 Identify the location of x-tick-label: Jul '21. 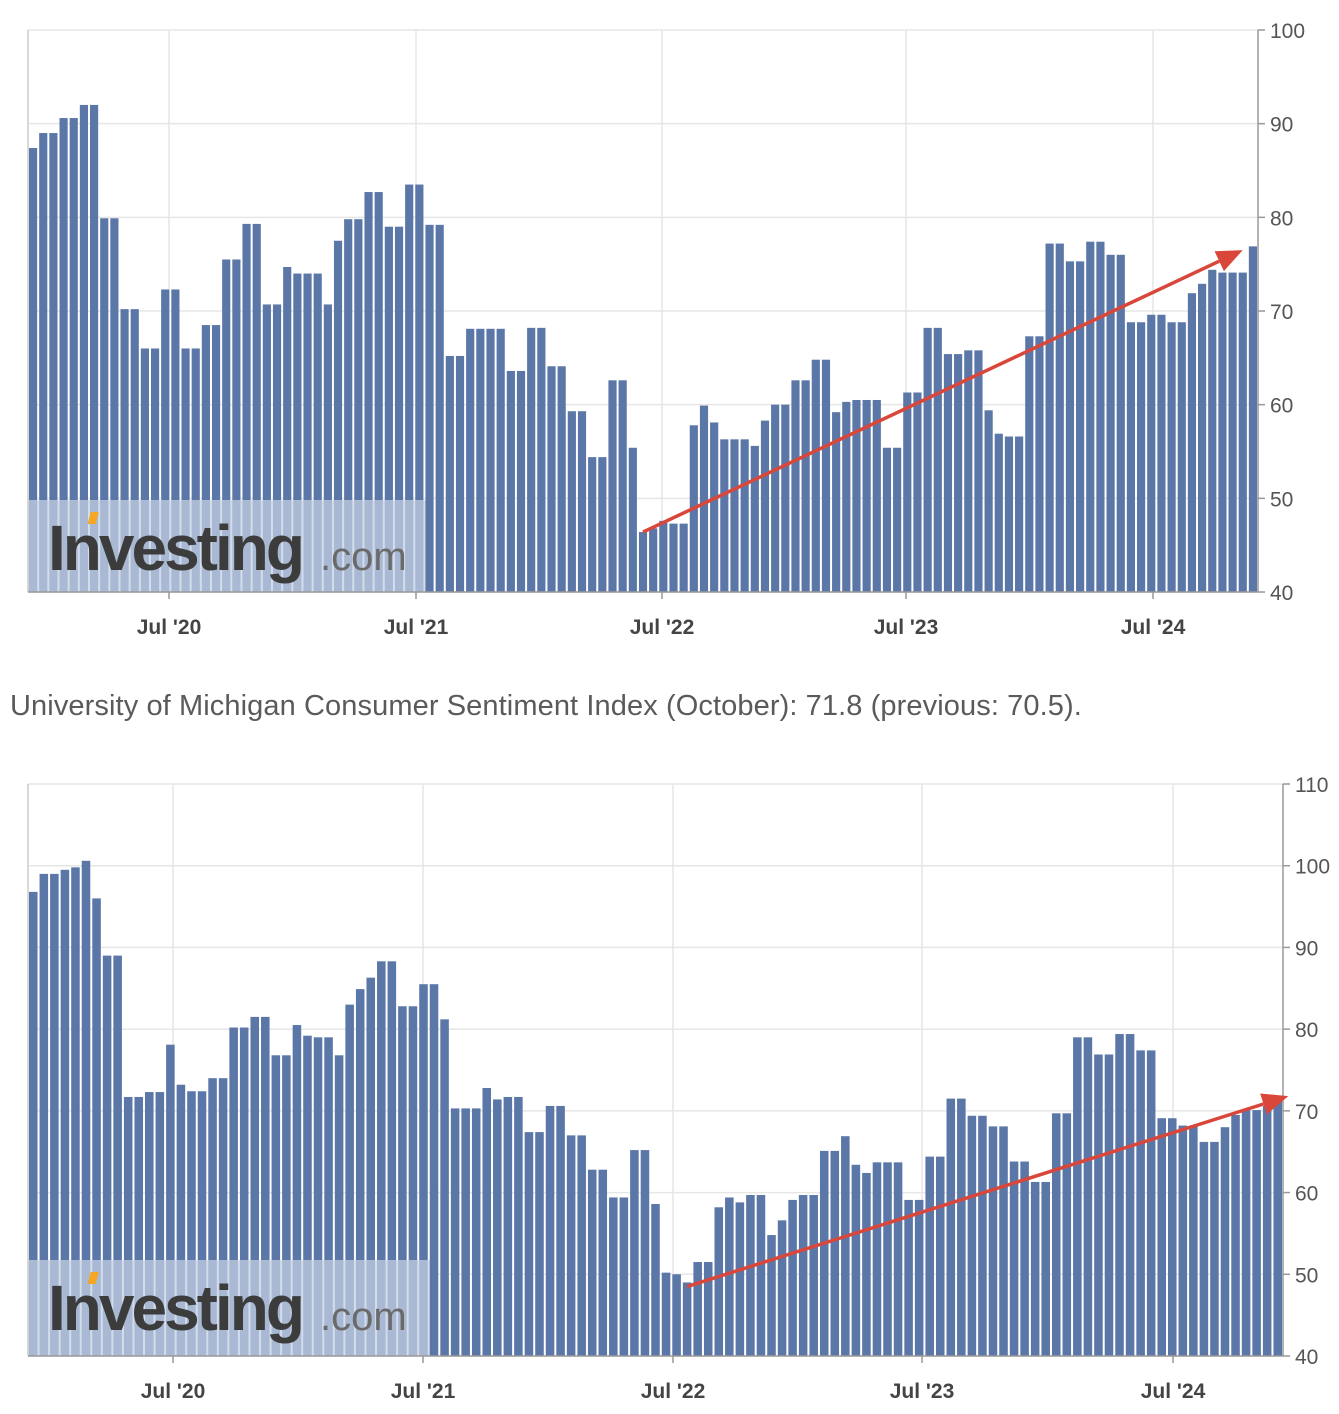
(416, 627).